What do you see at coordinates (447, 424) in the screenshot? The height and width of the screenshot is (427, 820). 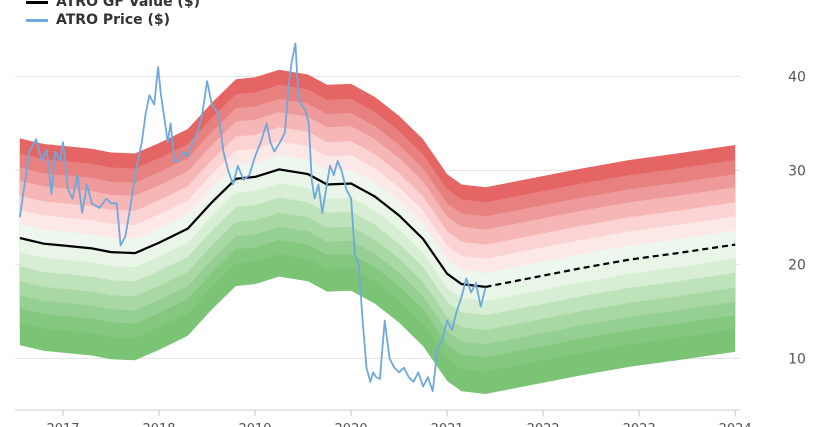 I see `x-tick-label: 2021` at bounding box center [447, 424].